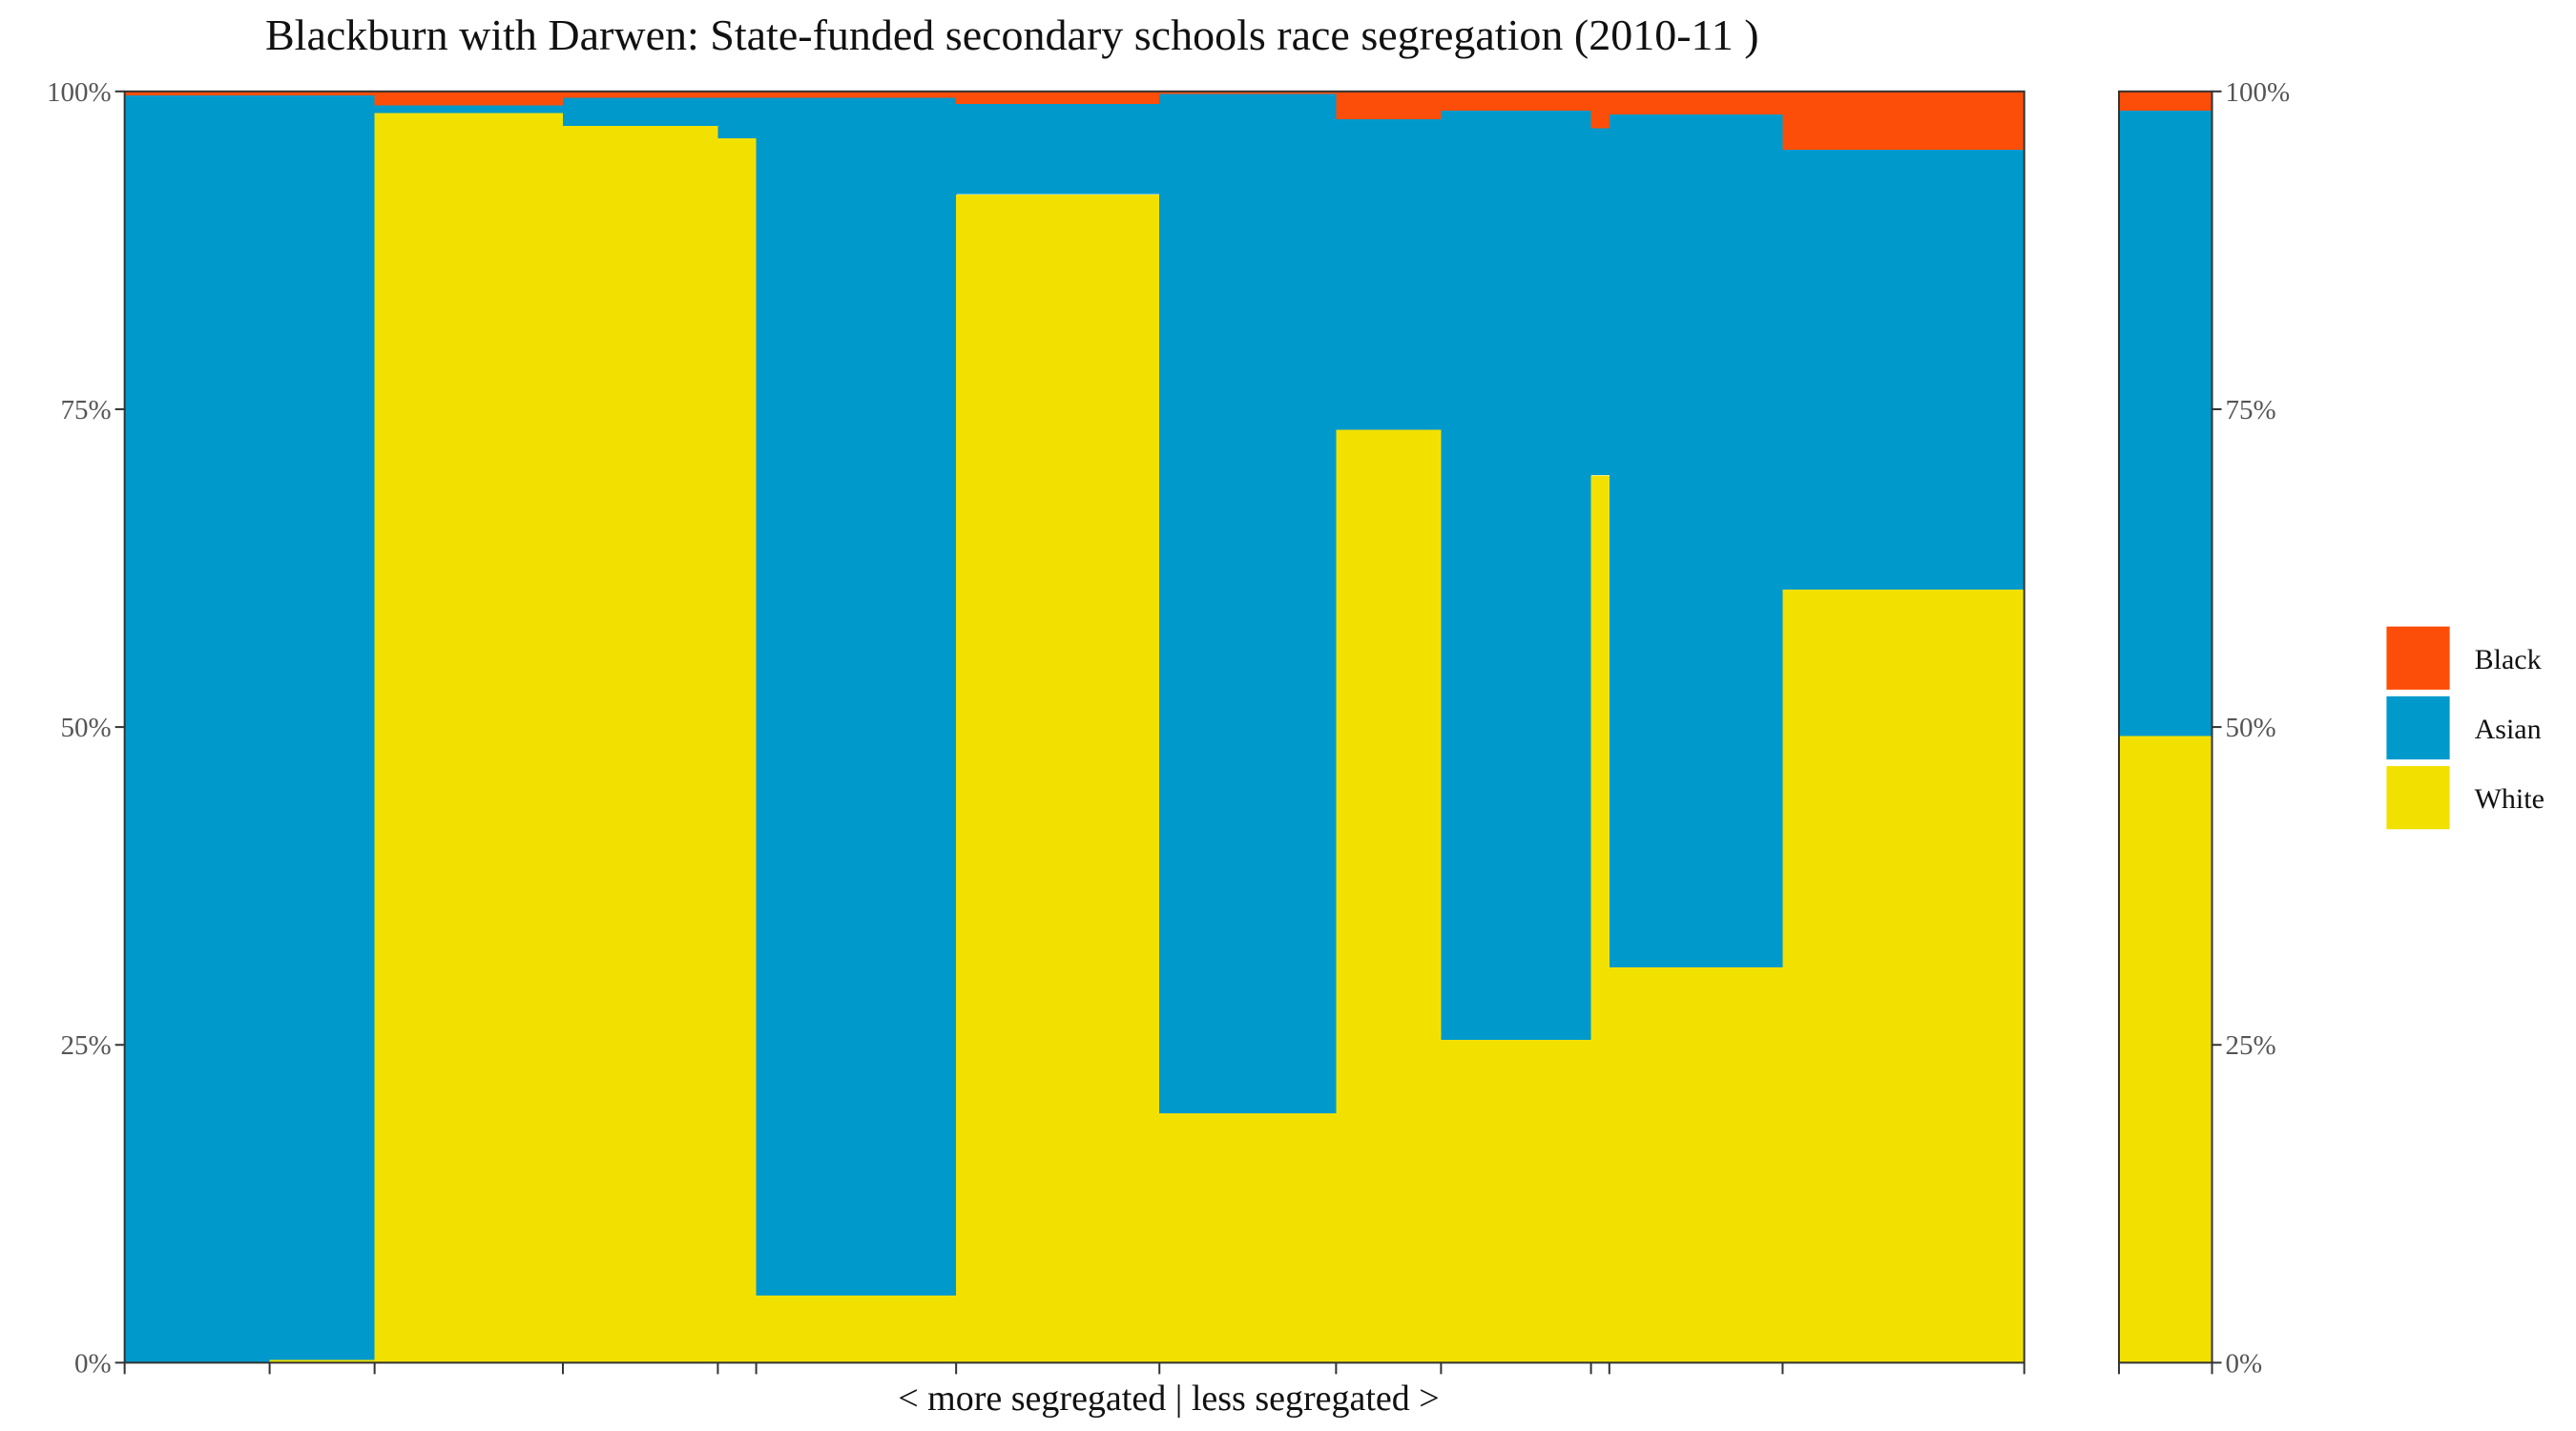 The width and height of the screenshot is (2576, 1431). What do you see at coordinates (2418, 727) in the screenshot?
I see `legend-swatch-asian` at bounding box center [2418, 727].